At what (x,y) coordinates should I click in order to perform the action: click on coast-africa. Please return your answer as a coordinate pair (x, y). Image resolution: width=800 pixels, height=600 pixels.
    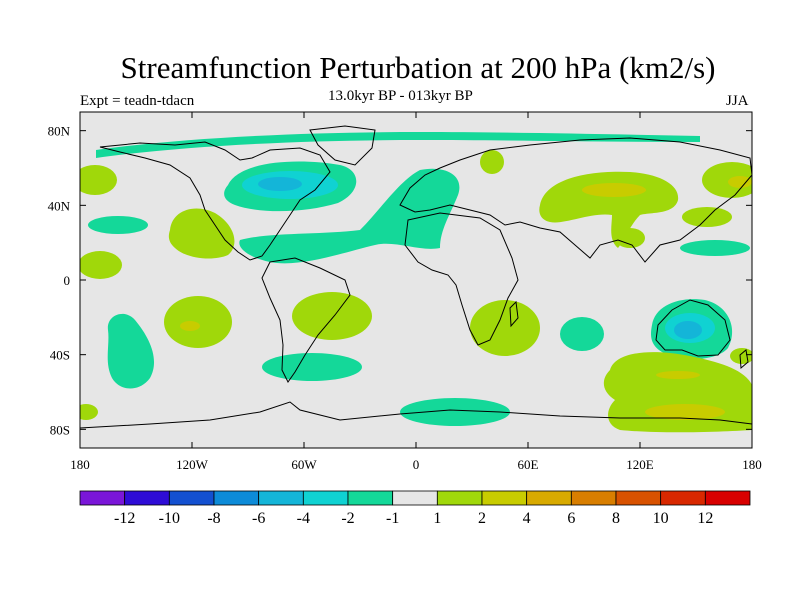
    Looking at the image, I should click on (461, 279).